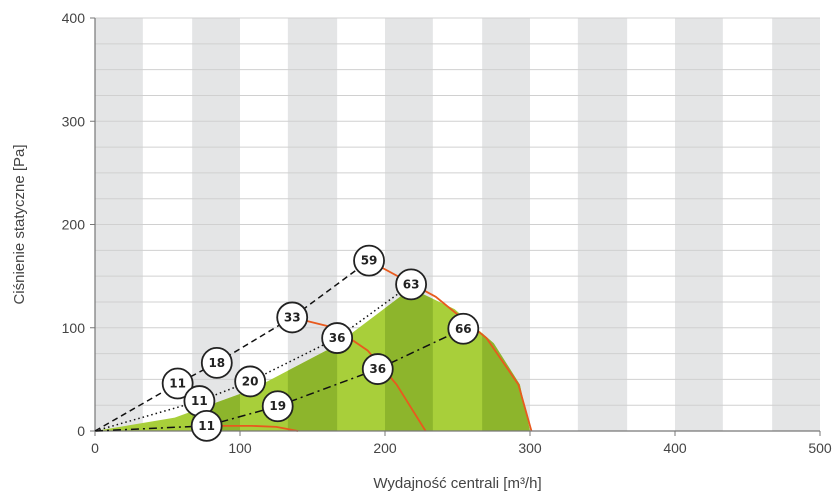 The width and height of the screenshot is (836, 497). What do you see at coordinates (95, 448) in the screenshot?
I see `x-tick-label: 0` at bounding box center [95, 448].